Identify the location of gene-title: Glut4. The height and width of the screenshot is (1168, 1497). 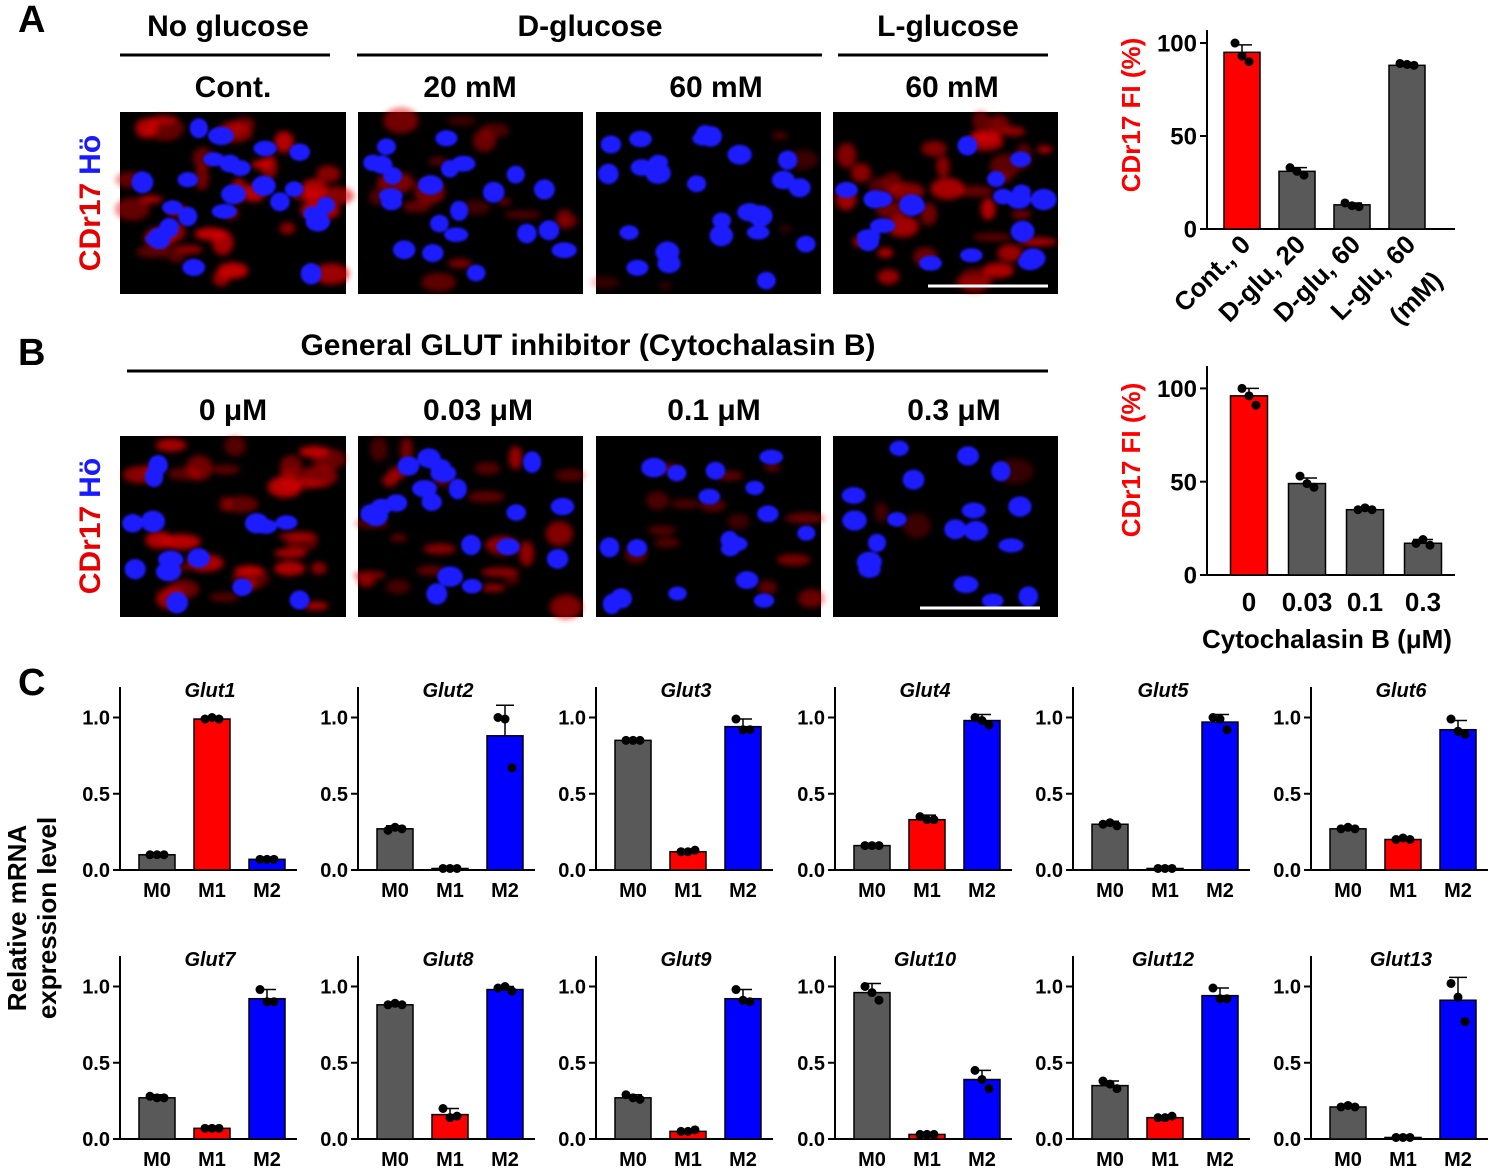
(924, 691).